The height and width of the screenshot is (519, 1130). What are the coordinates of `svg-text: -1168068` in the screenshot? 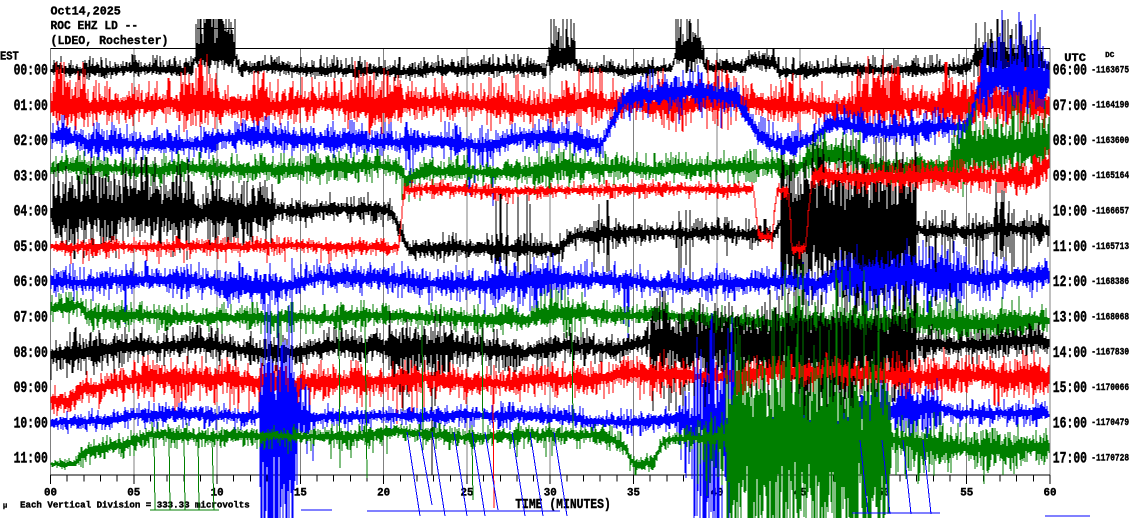 It's located at (1110, 317).